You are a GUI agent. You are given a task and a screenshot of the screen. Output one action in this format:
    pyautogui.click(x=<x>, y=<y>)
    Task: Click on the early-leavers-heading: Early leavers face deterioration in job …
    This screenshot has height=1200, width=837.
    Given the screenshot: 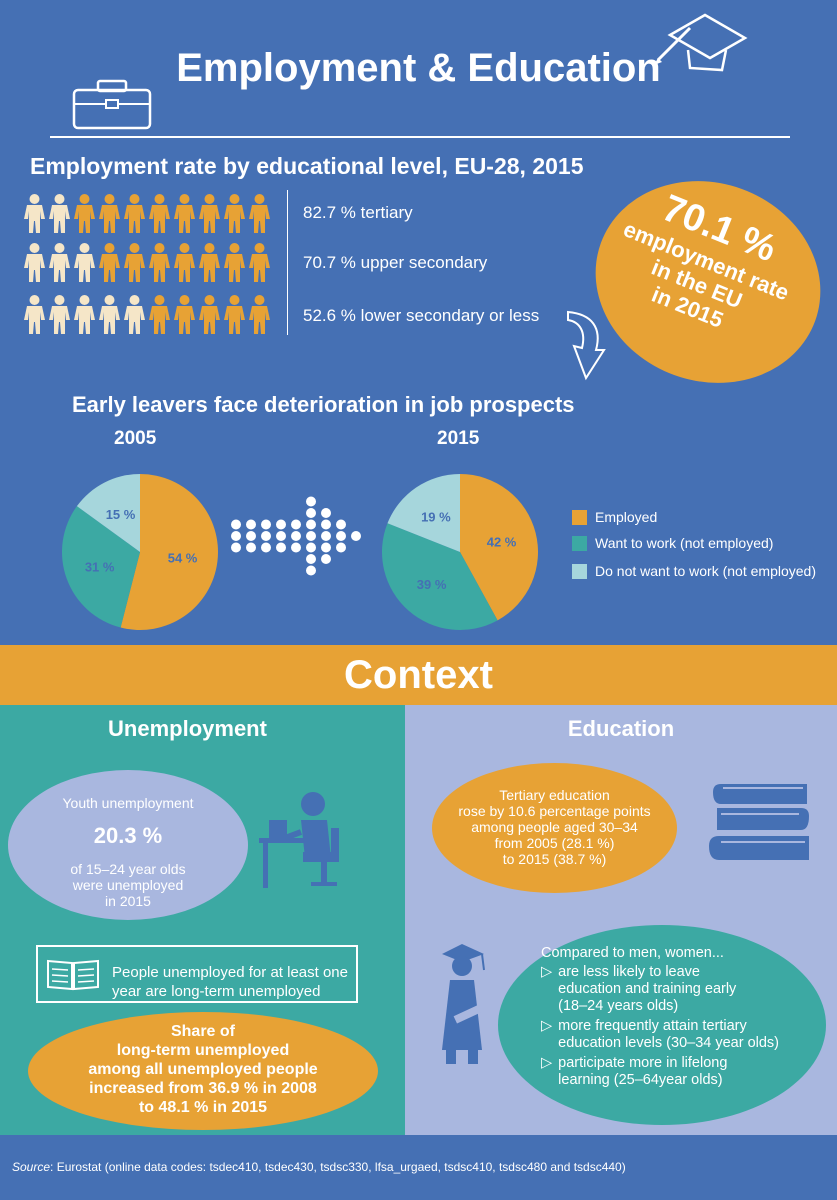 What is the action you would take?
    pyautogui.click(x=323, y=404)
    